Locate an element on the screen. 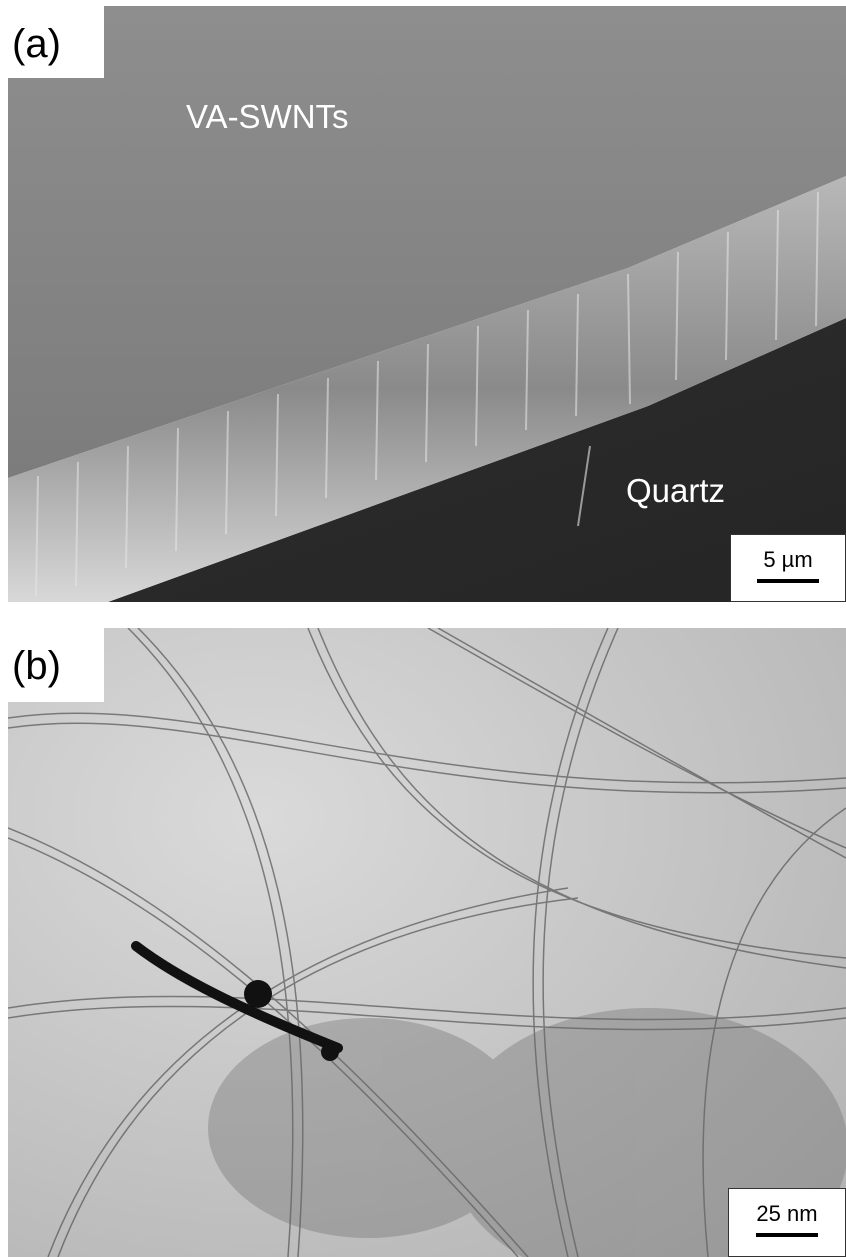 The width and height of the screenshot is (846, 1257). scale-bar-a-text: 5 µm is located at coordinates (788, 559).